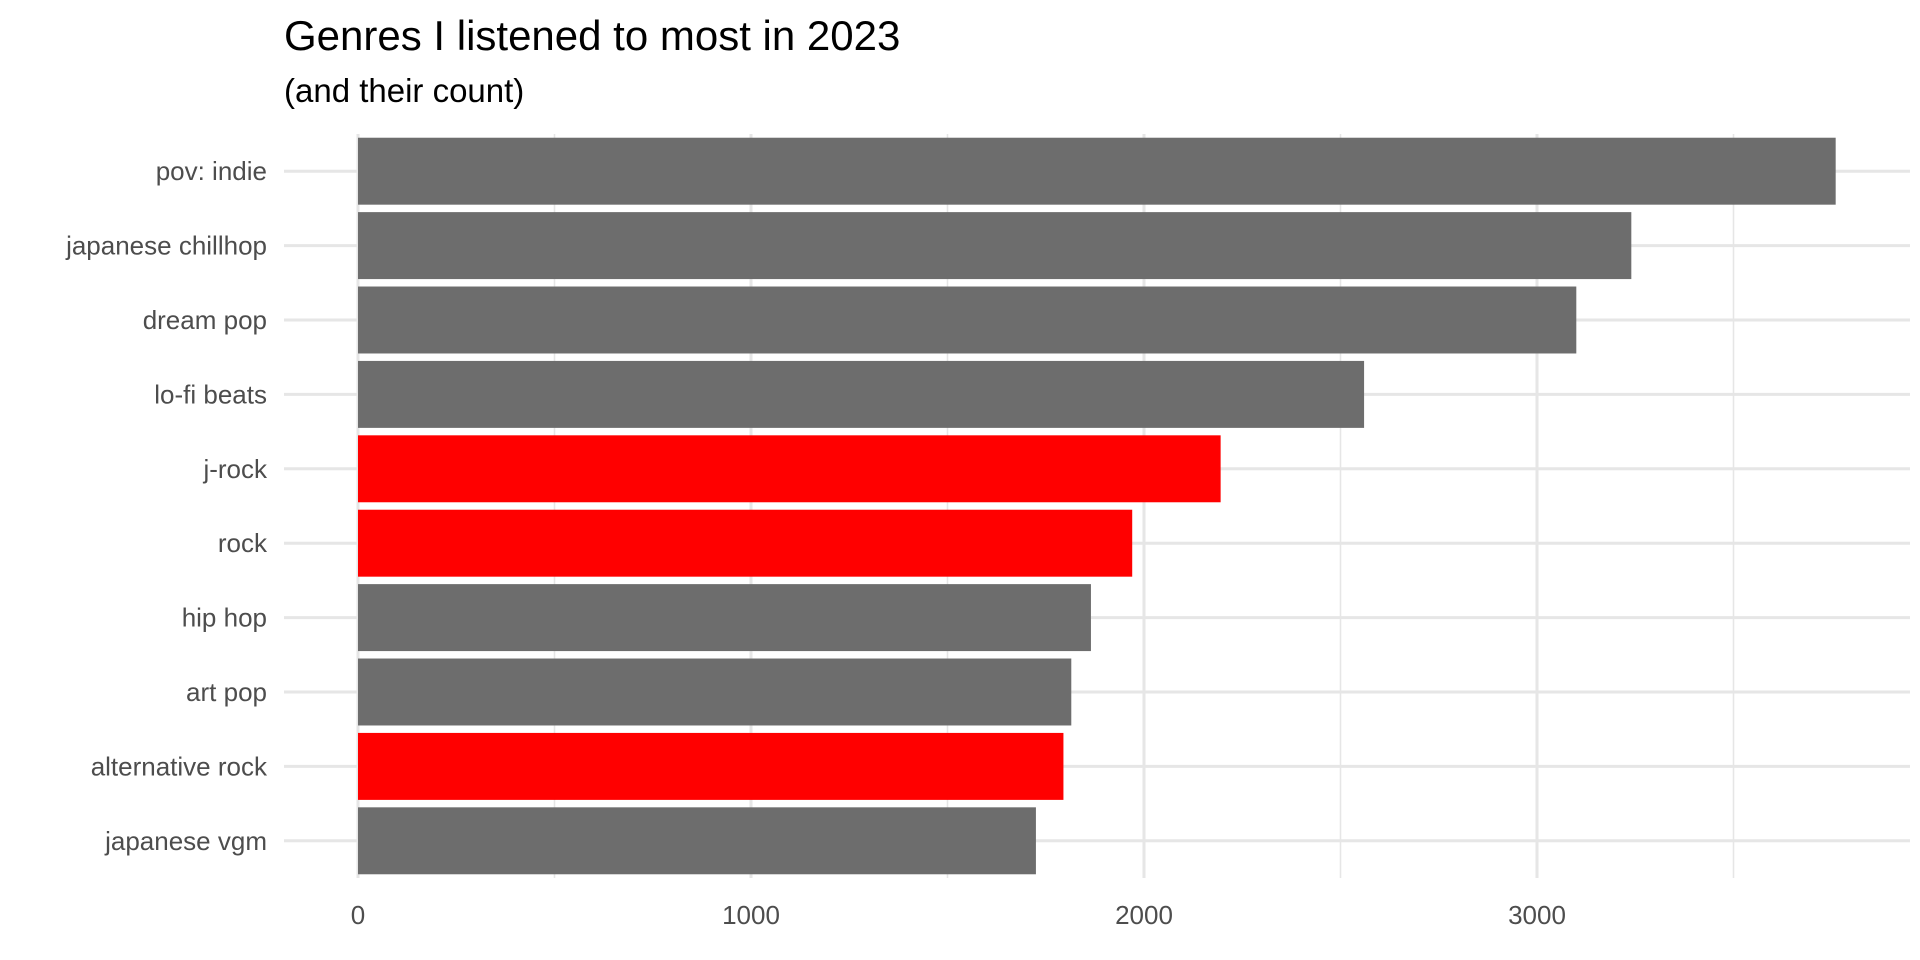 This screenshot has width=1920, height=960. Describe the element at coordinates (1537, 915) in the screenshot. I see `x-tick-label: 3000` at that location.